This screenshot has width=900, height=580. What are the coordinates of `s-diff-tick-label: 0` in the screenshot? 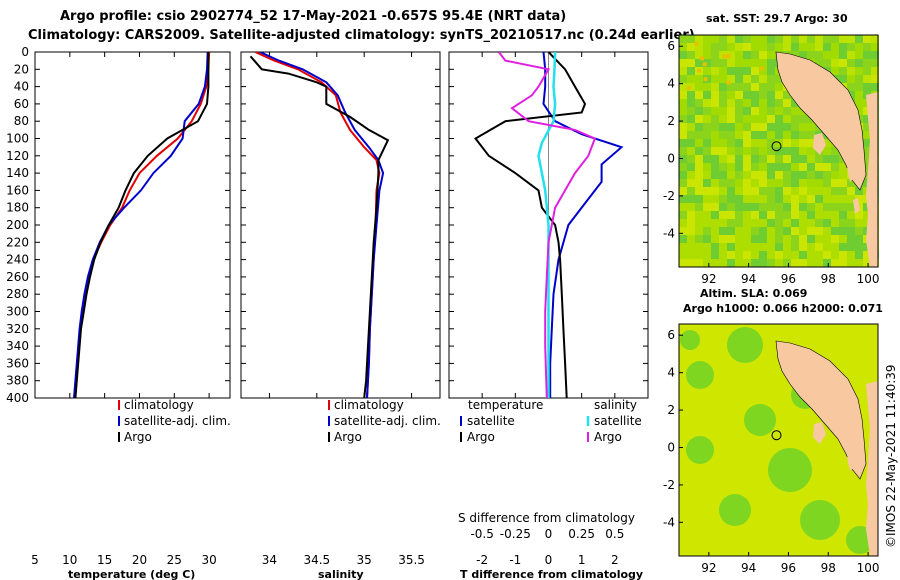 It's located at (549, 534).